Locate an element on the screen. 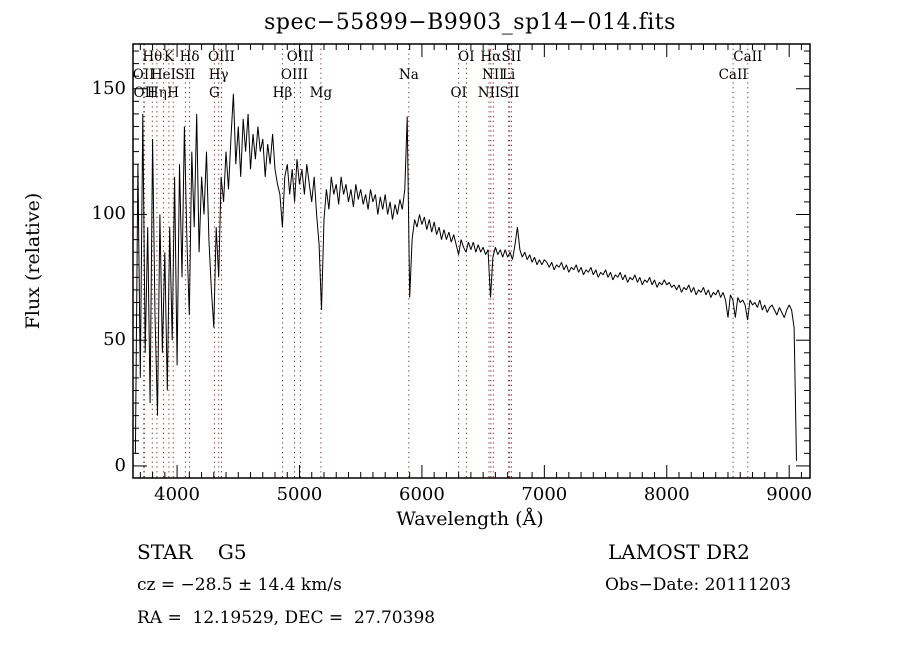 The height and width of the screenshot is (650, 900). spectral-line-label: K is located at coordinates (168, 57).